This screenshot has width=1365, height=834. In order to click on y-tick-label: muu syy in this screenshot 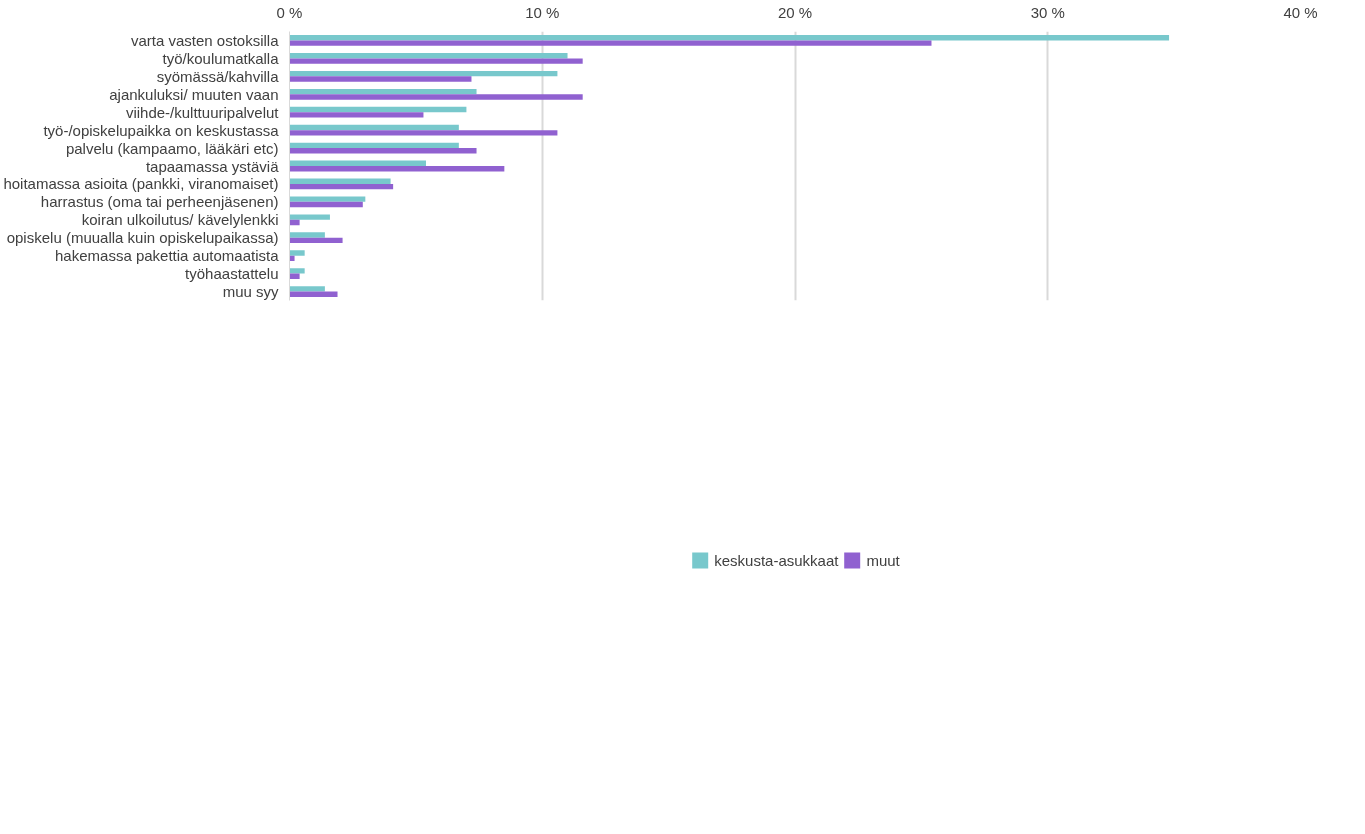, I will do `click(250, 292)`.